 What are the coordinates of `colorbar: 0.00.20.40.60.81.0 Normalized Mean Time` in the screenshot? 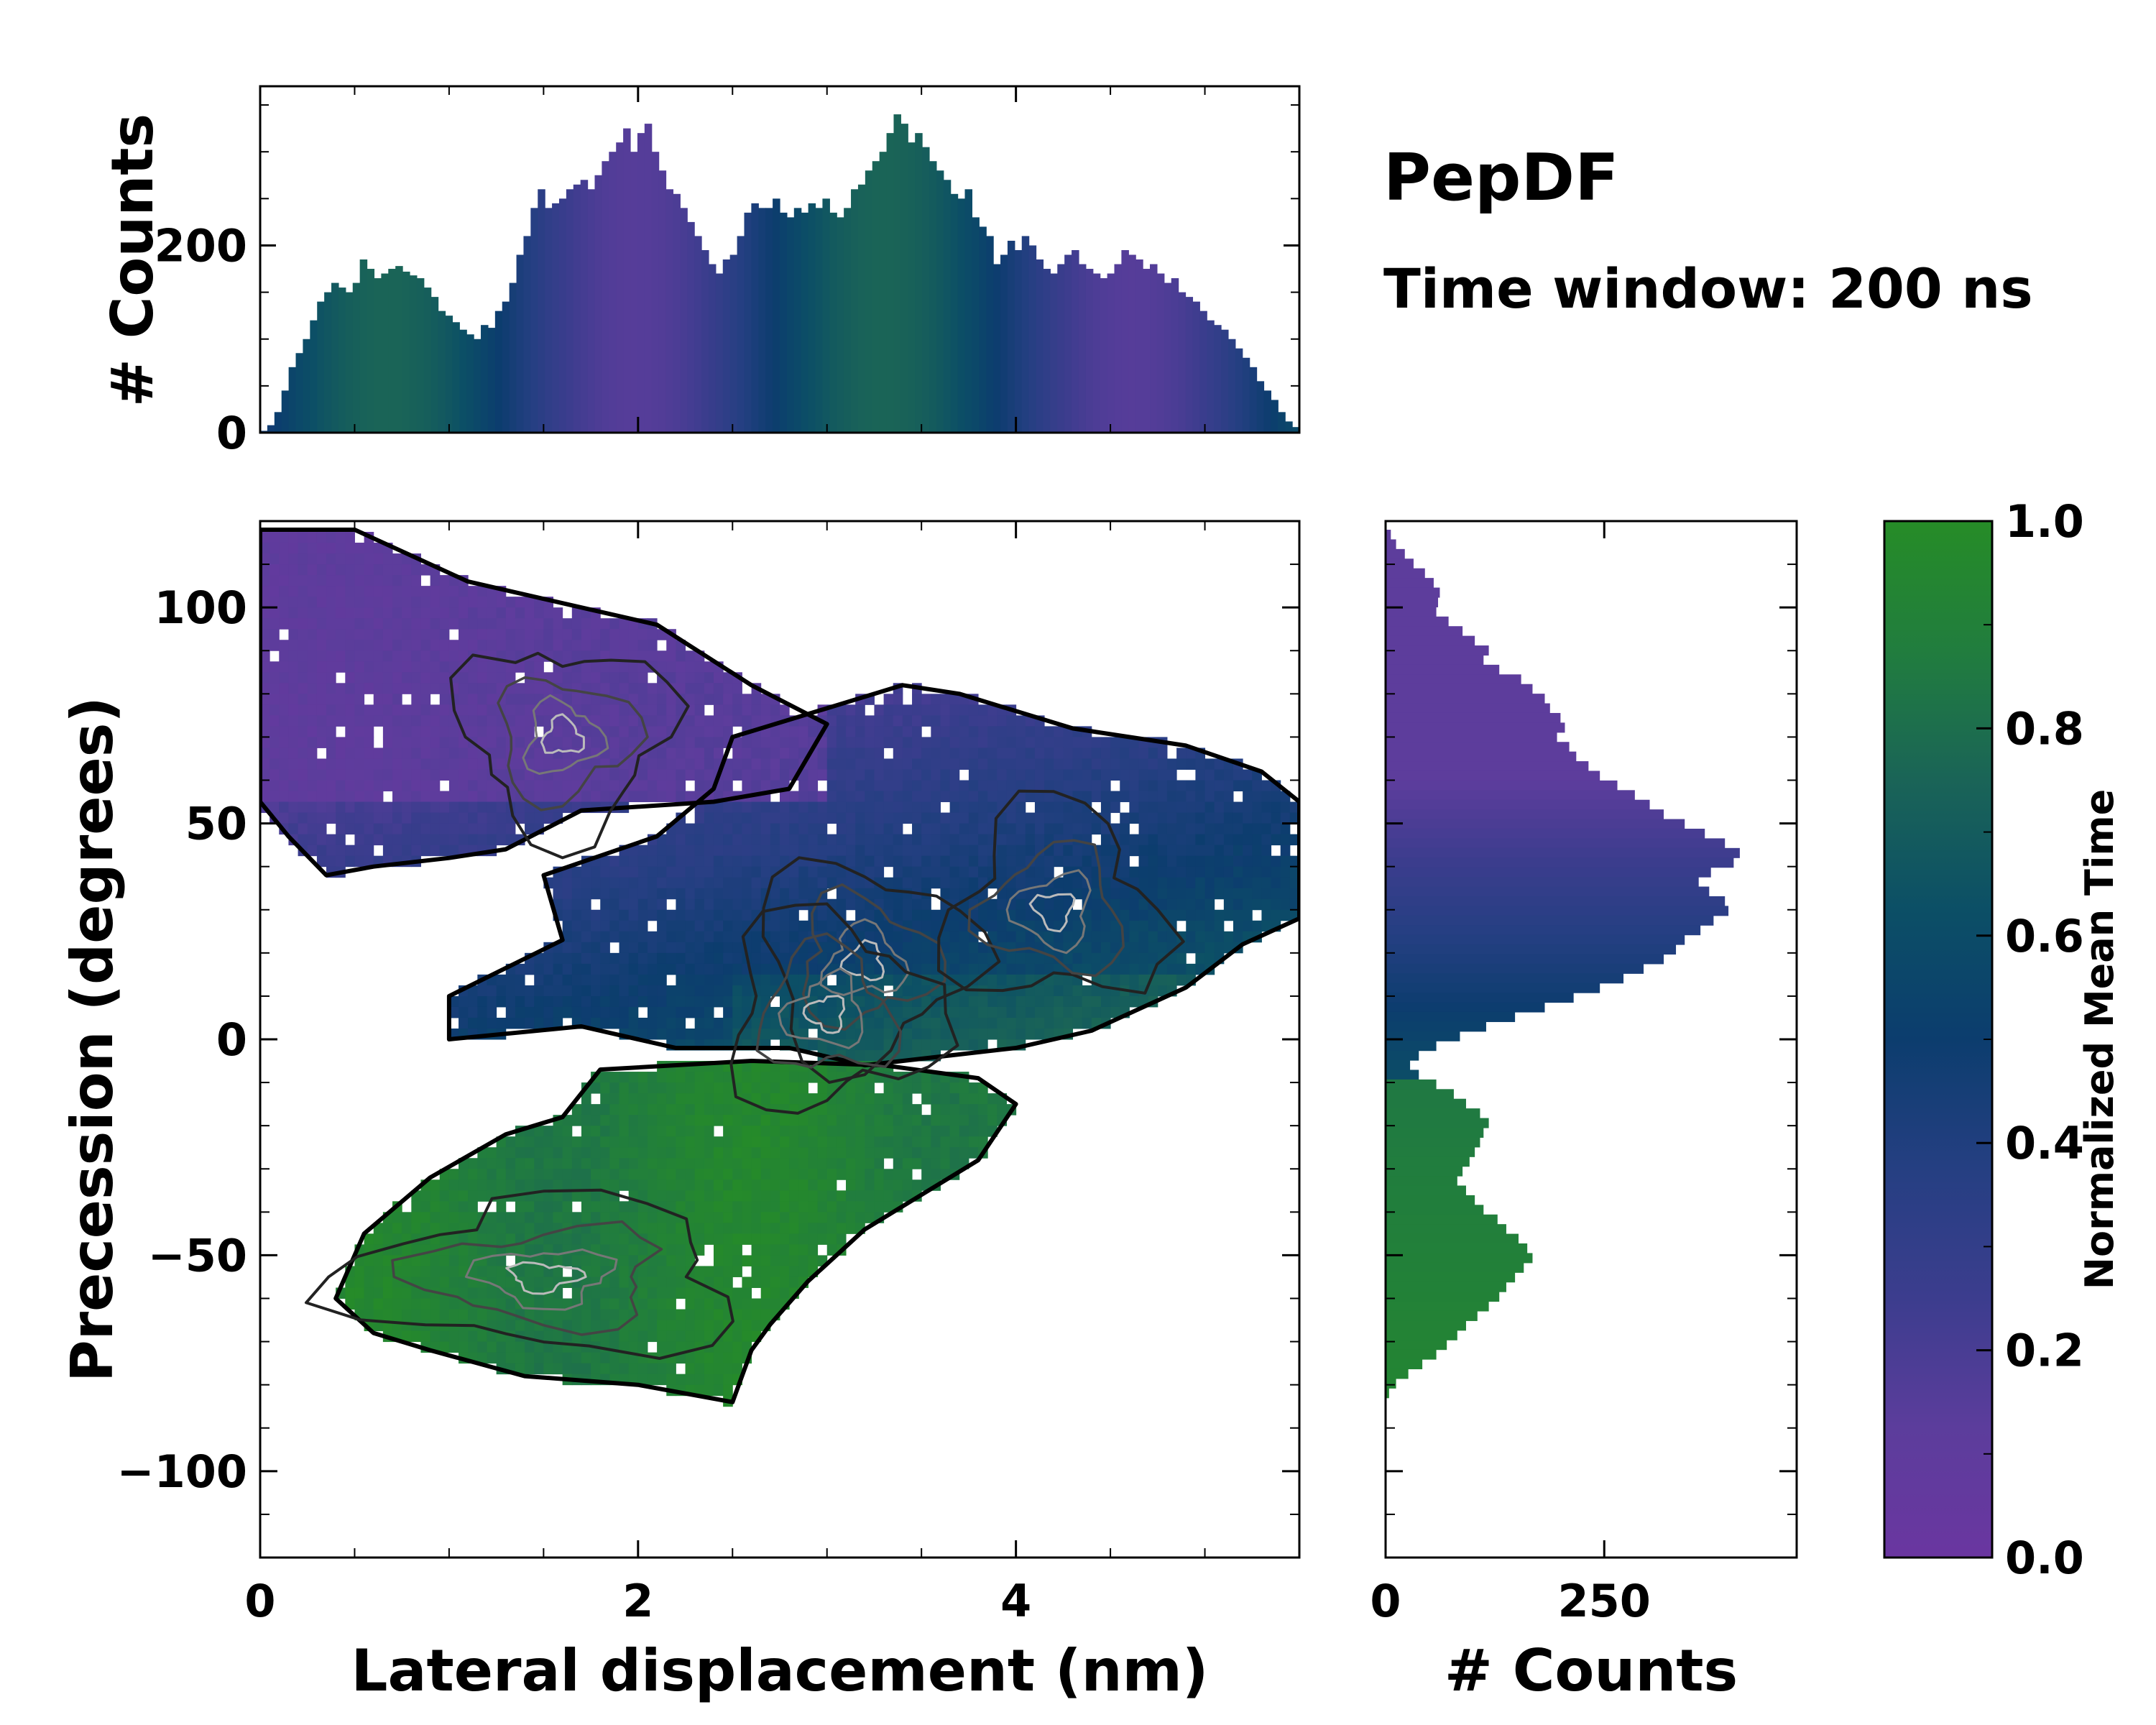 It's located at (2003, 1039).